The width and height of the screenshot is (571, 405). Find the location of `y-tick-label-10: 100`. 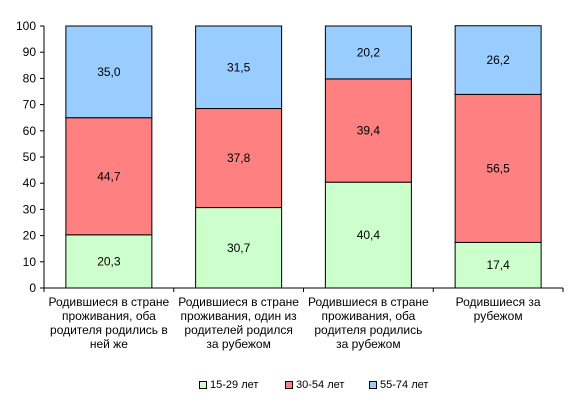

y-tick-label-10: 100 is located at coordinates (26, 26).